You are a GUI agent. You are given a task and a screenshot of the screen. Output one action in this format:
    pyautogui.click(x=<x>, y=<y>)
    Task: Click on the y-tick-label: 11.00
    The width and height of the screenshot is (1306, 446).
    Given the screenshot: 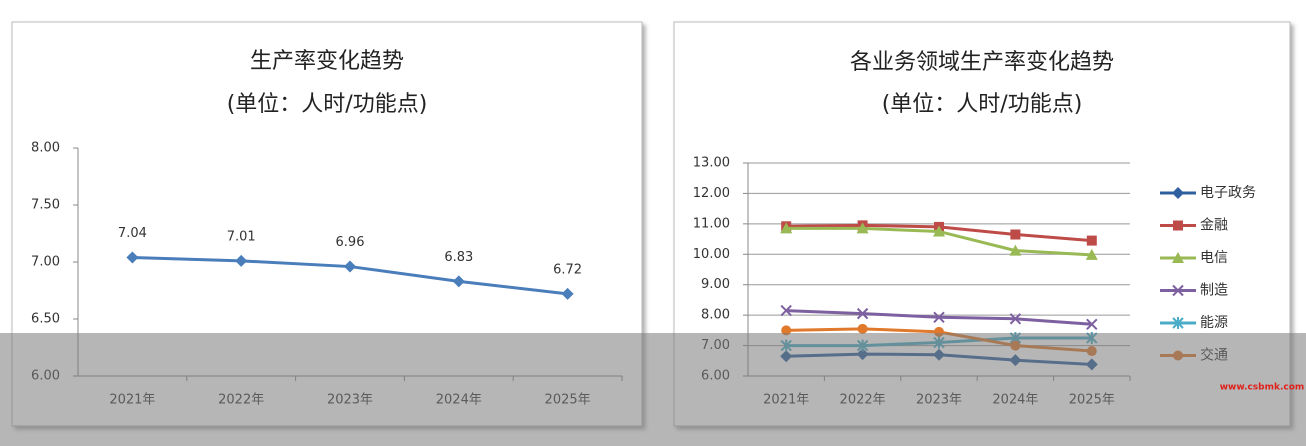 What is the action you would take?
    pyautogui.click(x=711, y=223)
    